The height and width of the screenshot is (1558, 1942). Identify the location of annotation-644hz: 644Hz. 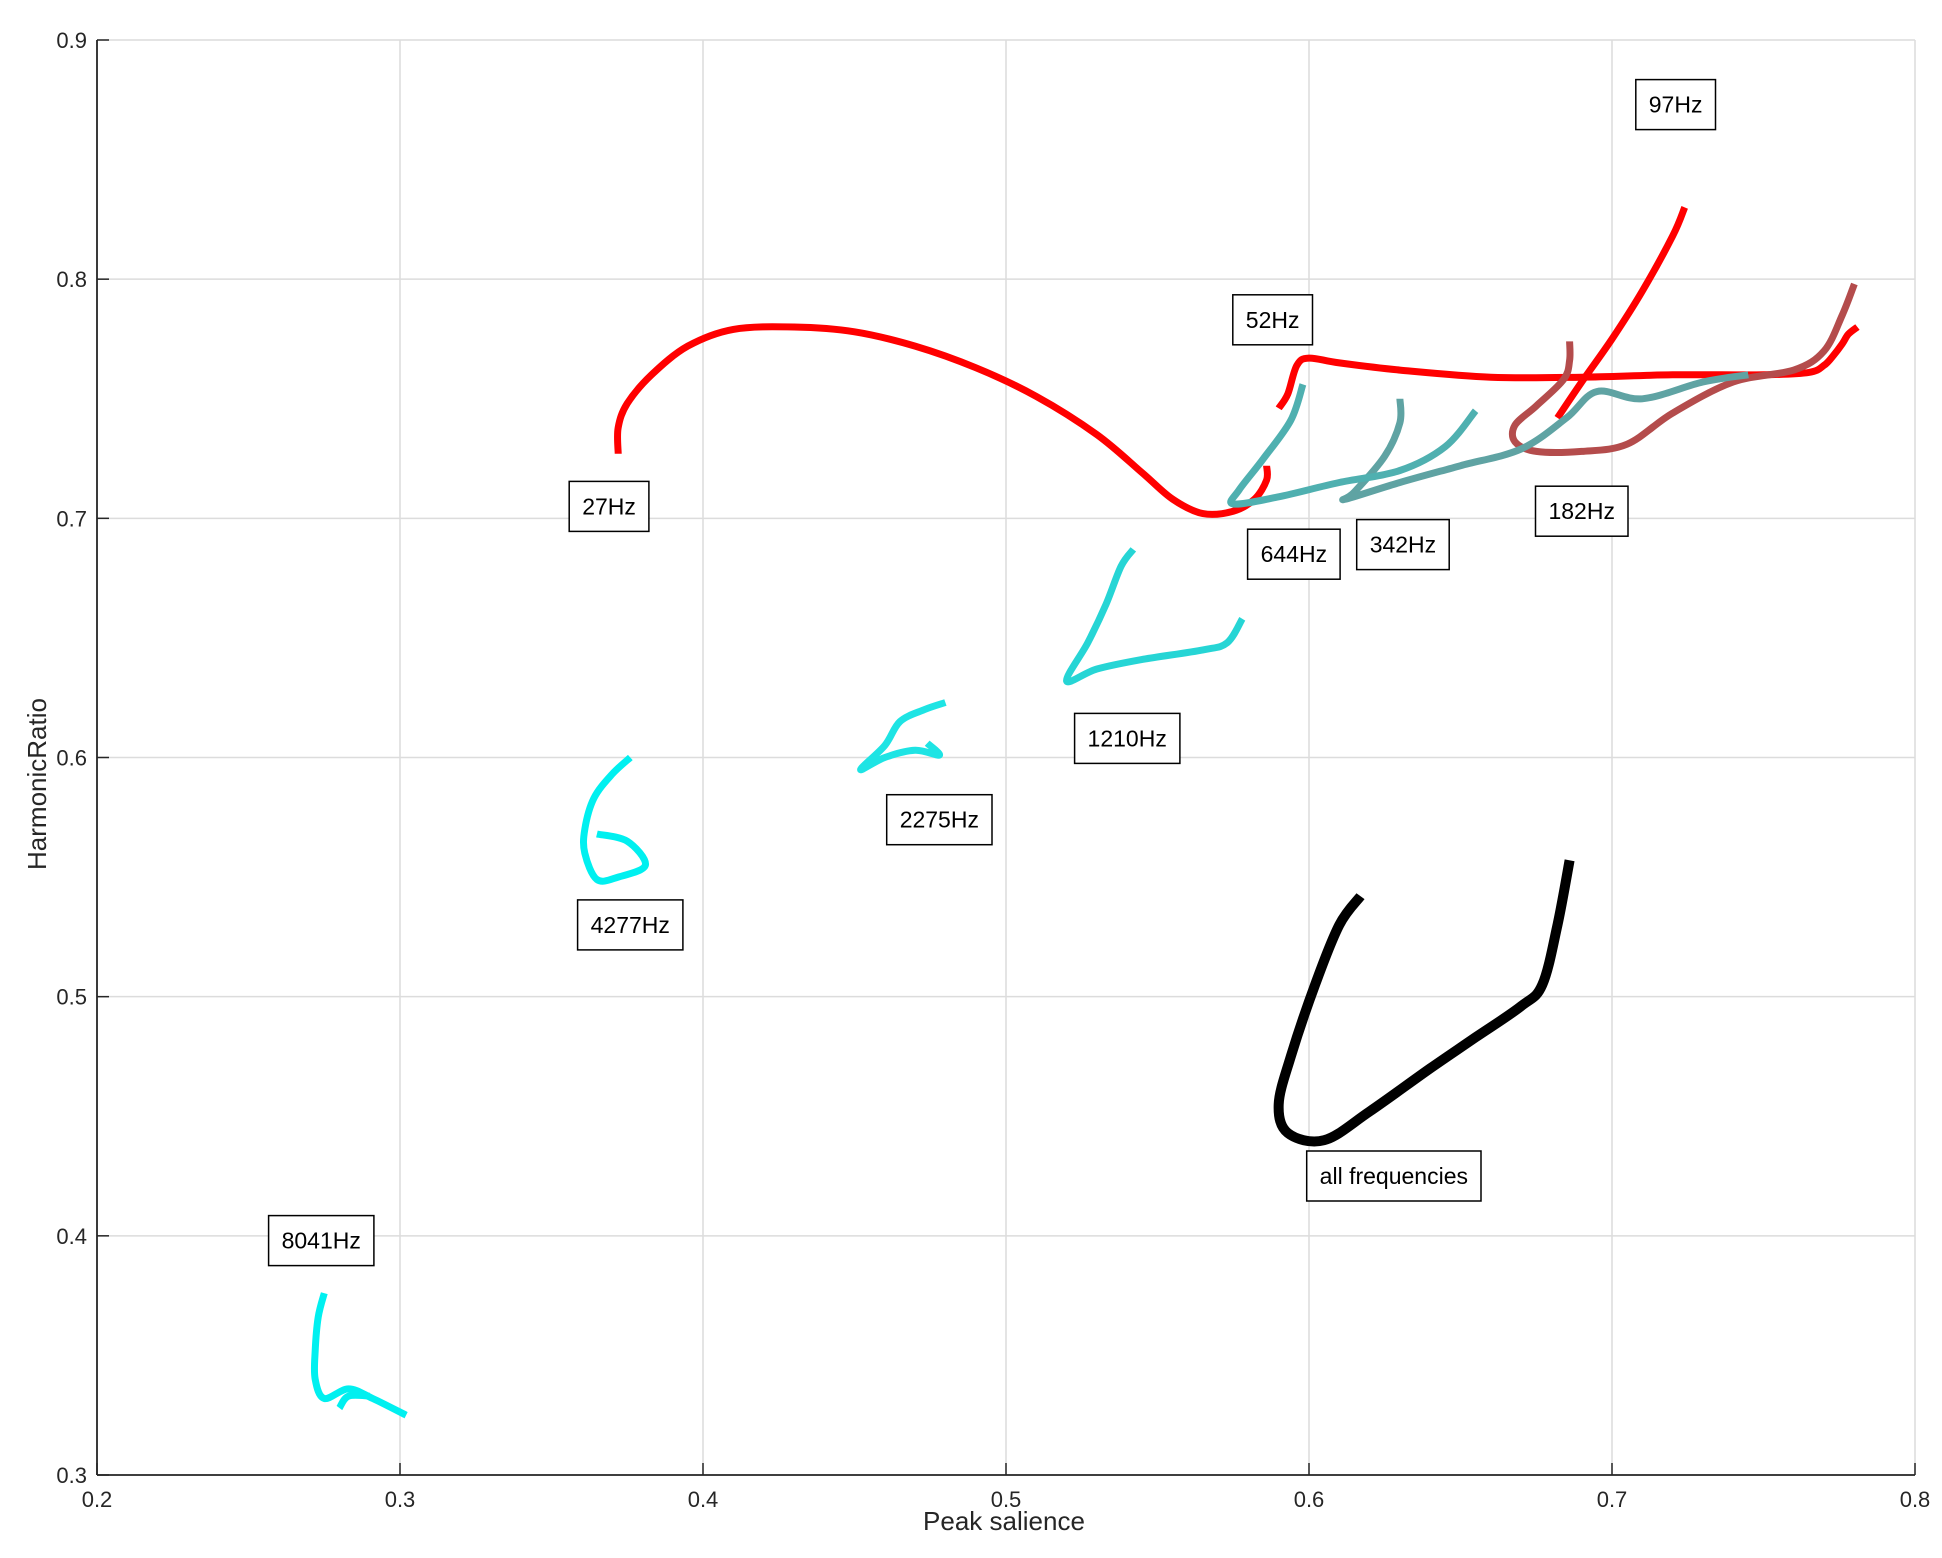
(1293, 554).